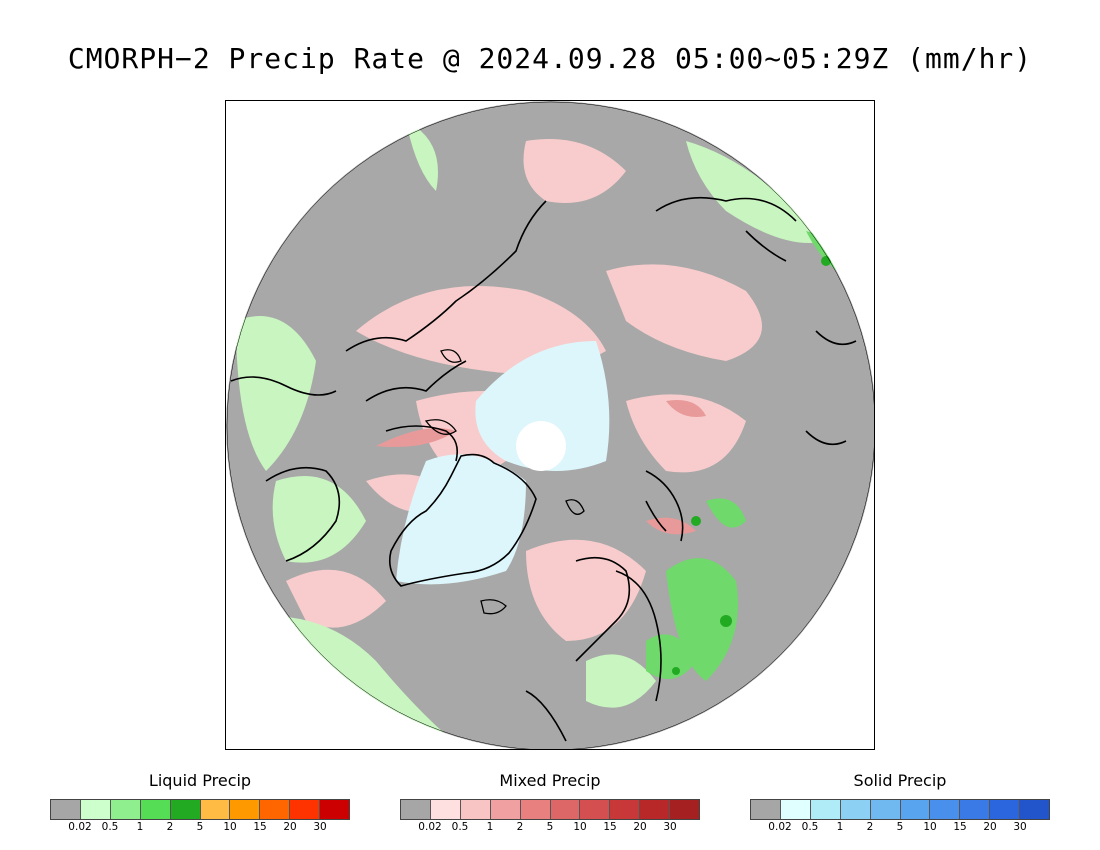  I want to click on legend-mixed: Mixed Precip 0.02 0.5 1 2 5 10 15 20 30, so click(550, 802).